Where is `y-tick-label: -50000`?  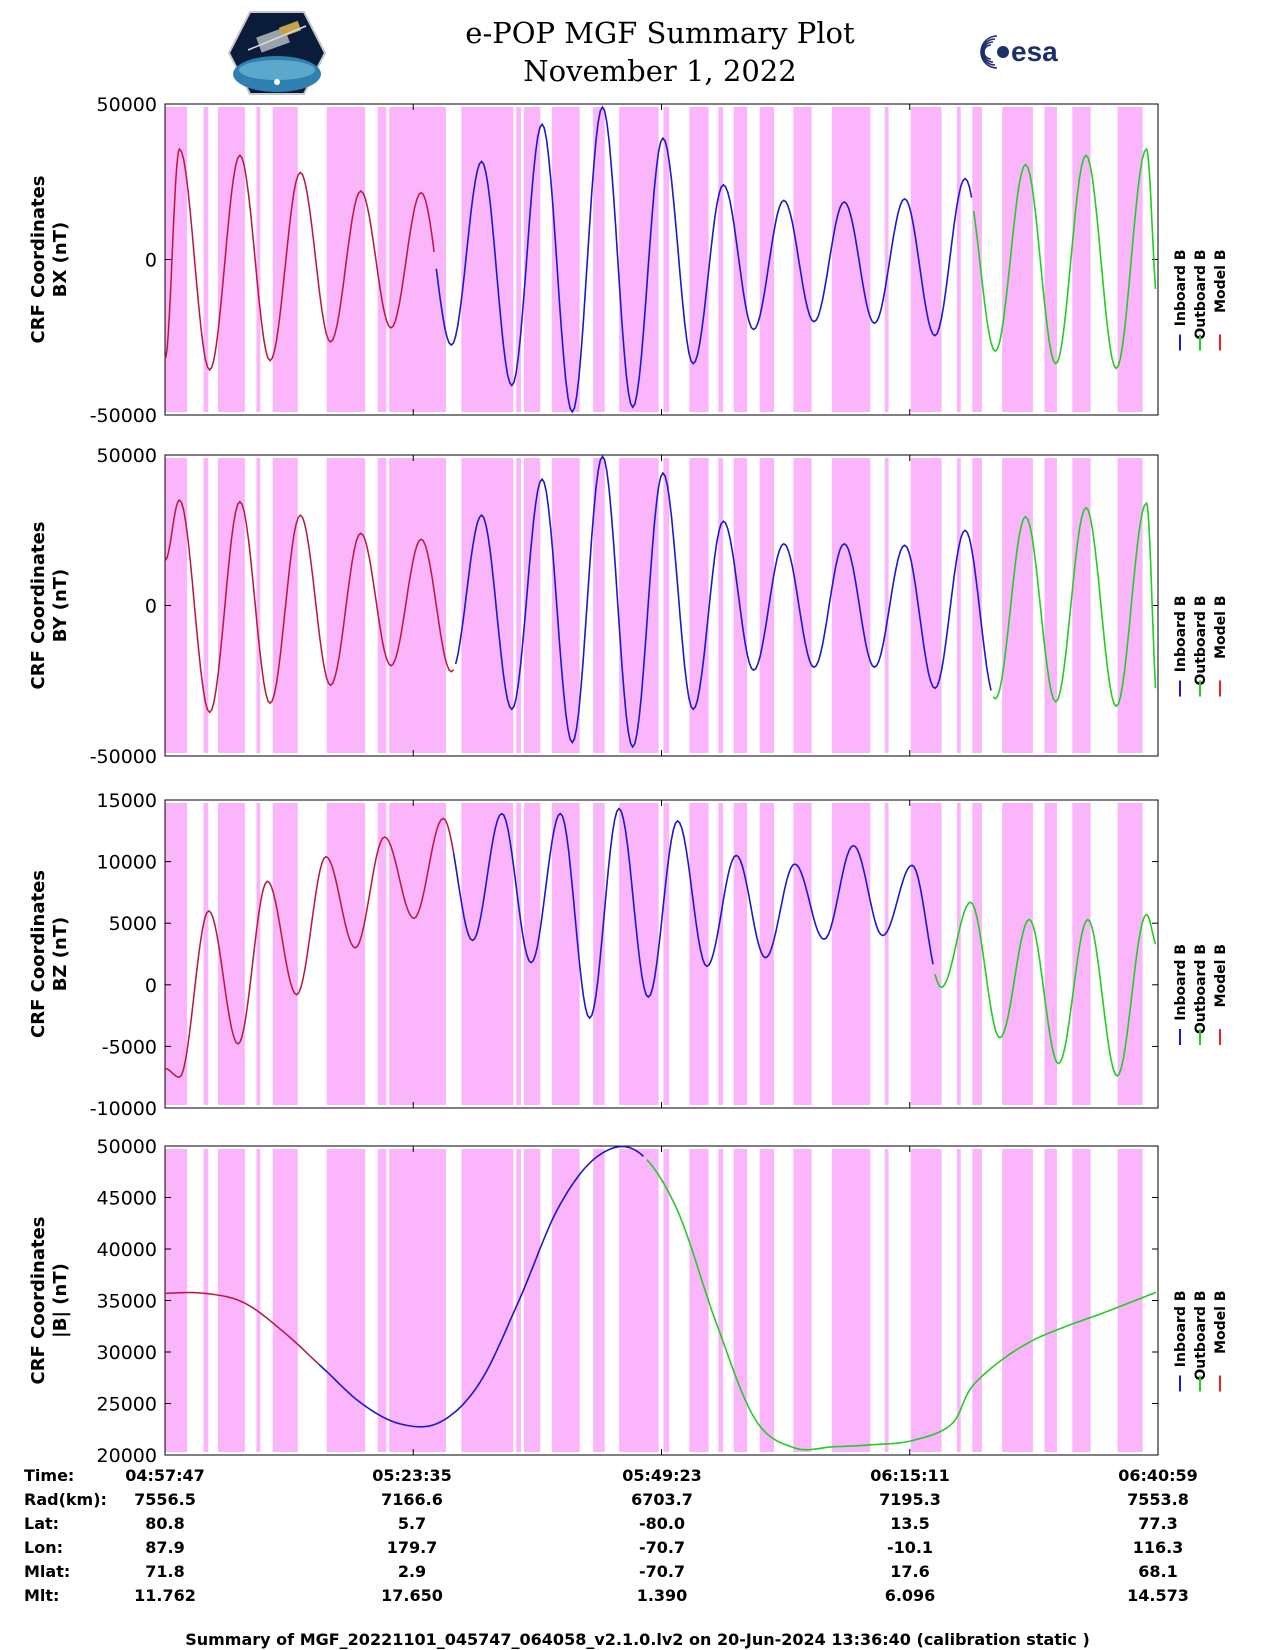
y-tick-label: -50000 is located at coordinates (123, 416).